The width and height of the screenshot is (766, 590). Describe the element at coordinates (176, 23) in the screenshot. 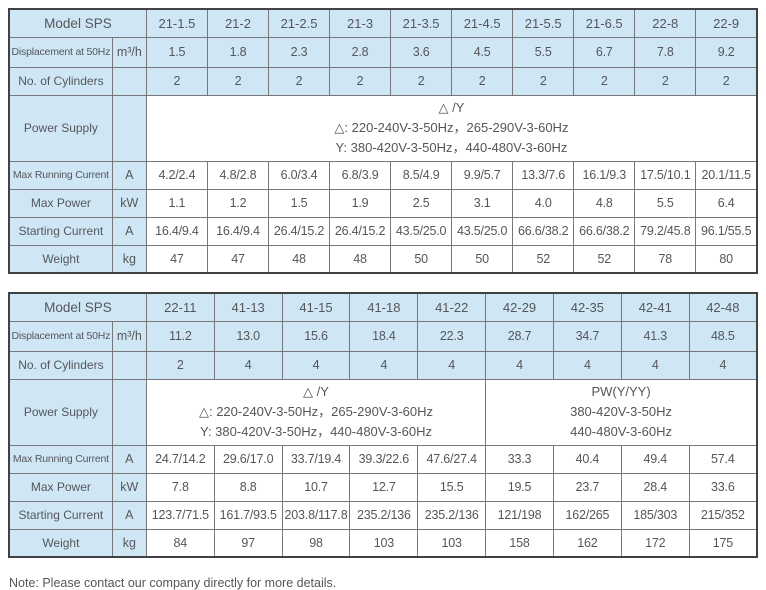

I see `model-column-header: 21-1.5` at that location.